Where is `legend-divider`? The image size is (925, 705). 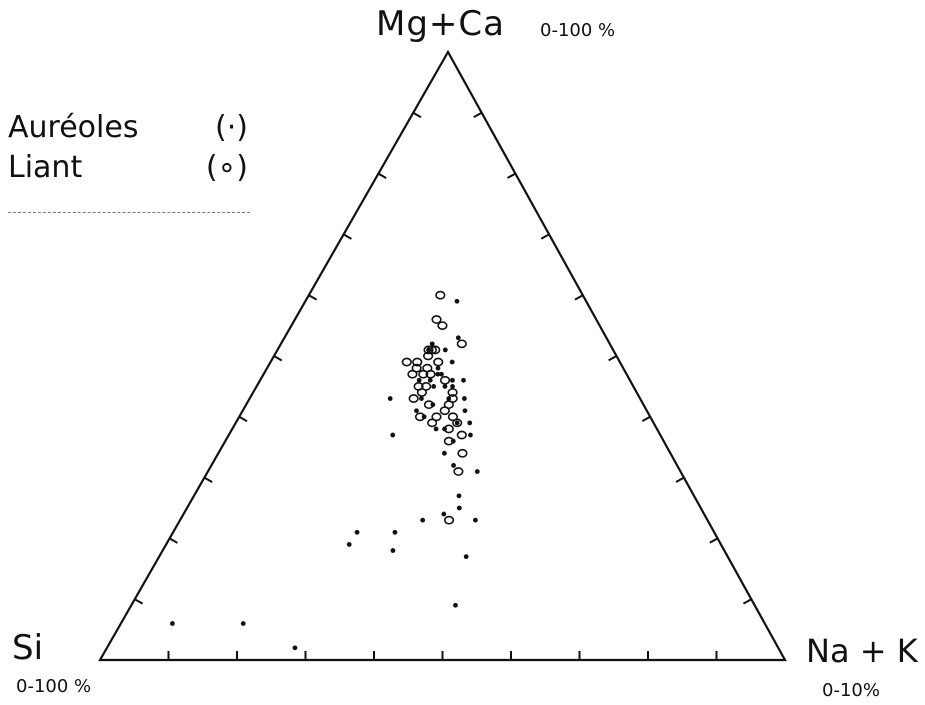
legend-divider is located at coordinates (129, 212).